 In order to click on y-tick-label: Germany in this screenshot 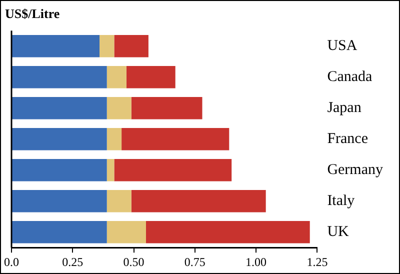, I will do `click(355, 170)`.